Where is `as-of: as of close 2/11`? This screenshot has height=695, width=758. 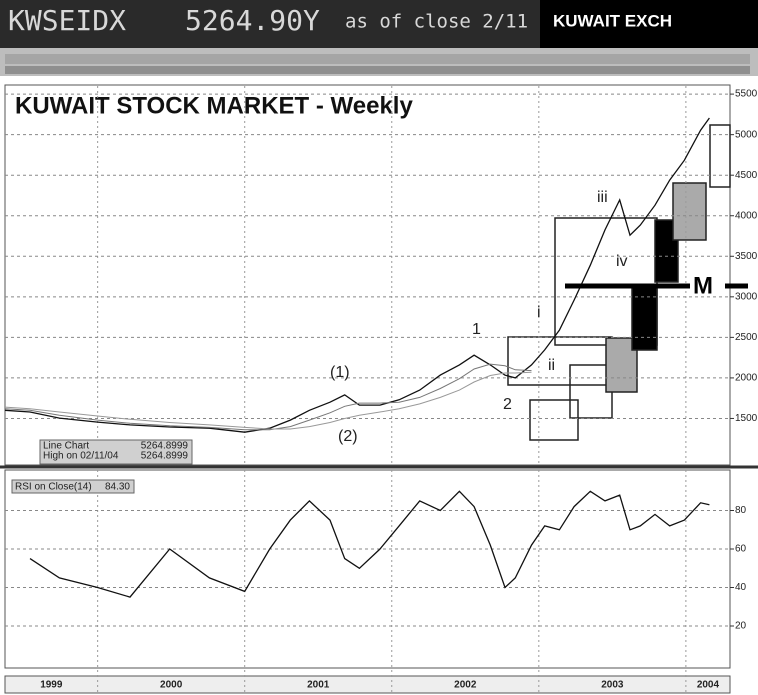 as-of: as of close 2/11 is located at coordinates (436, 22).